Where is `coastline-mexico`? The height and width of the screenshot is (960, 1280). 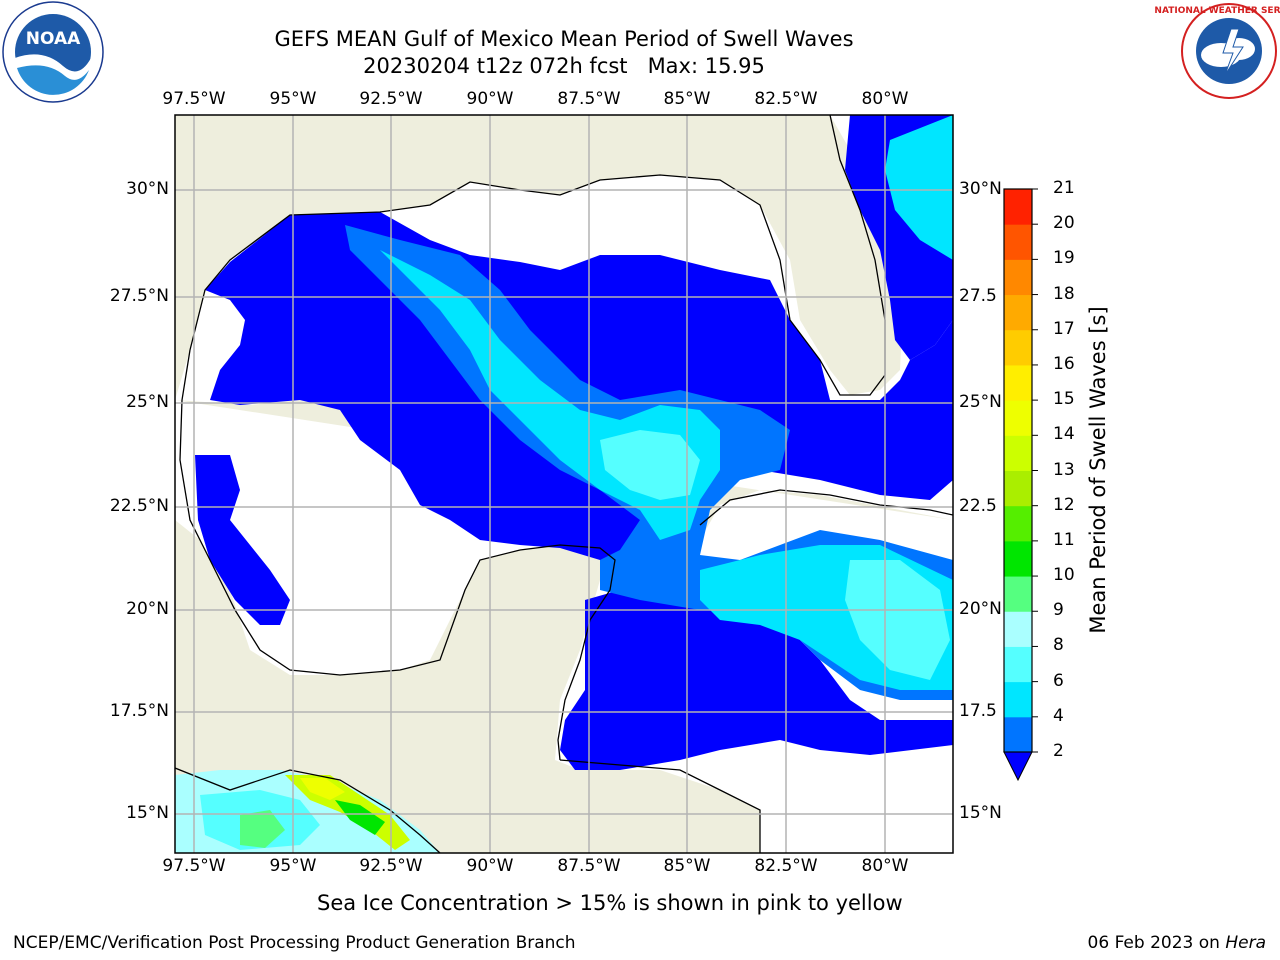
coastline-mexico is located at coordinates (397, 555).